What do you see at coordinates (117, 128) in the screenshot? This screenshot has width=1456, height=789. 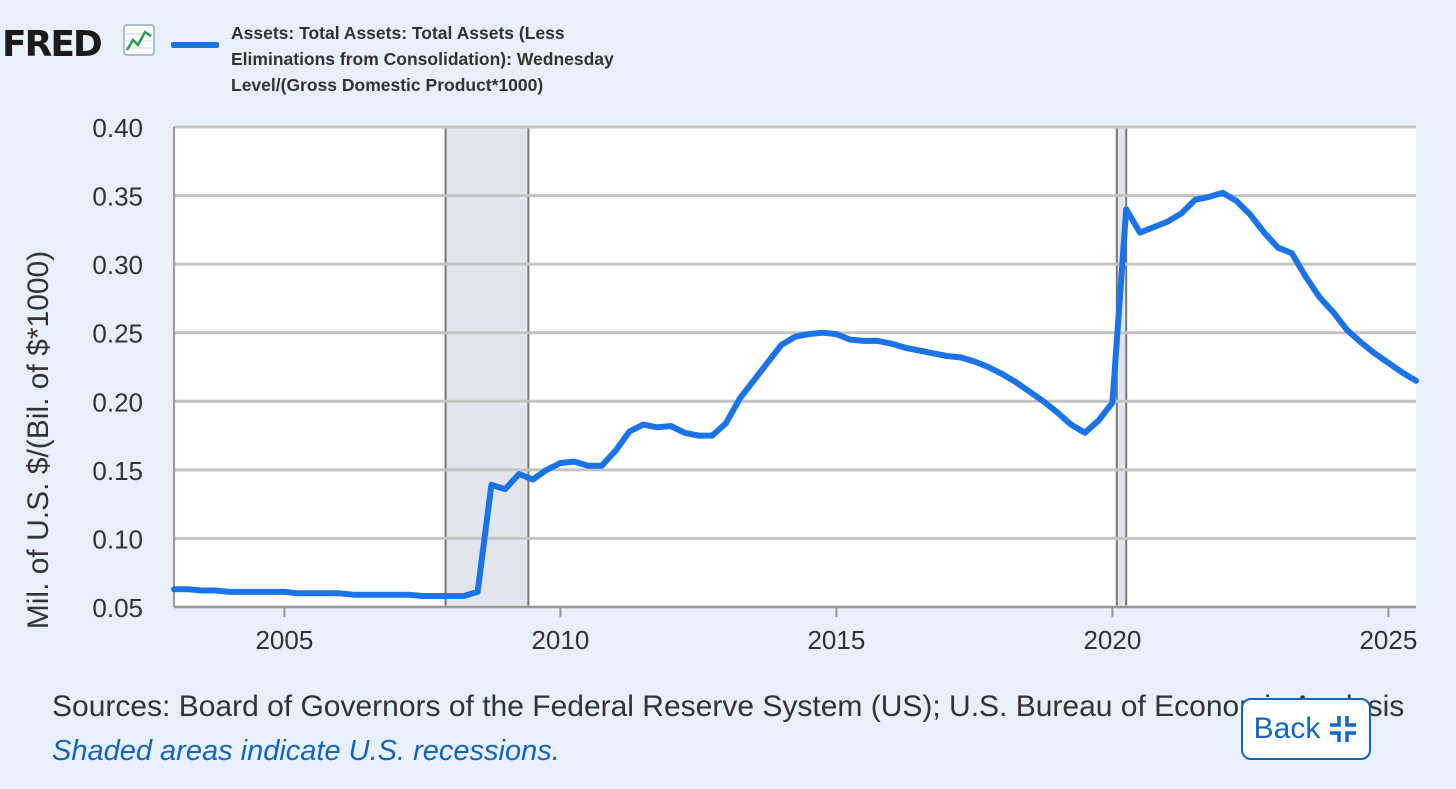 I see `y-tick-label-7: 0.40` at bounding box center [117, 128].